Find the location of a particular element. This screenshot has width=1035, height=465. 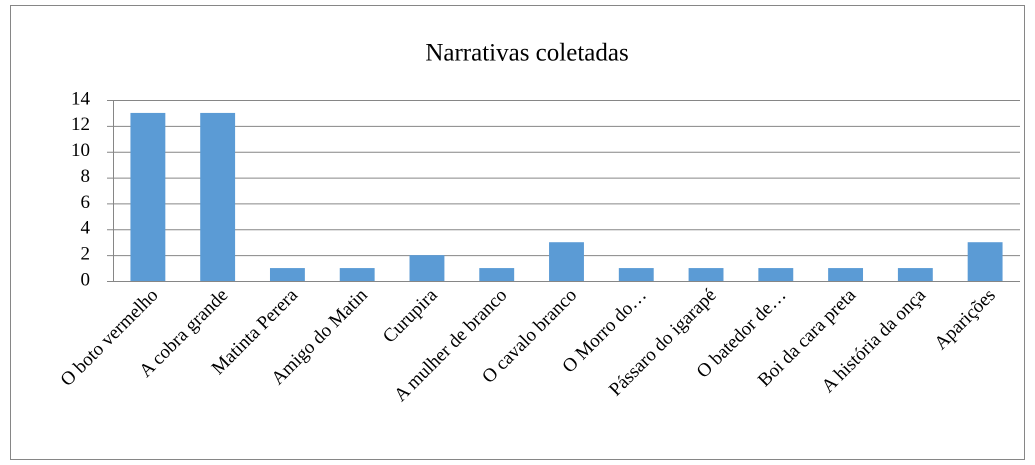

y-tick-label: 8 is located at coordinates (86, 176).